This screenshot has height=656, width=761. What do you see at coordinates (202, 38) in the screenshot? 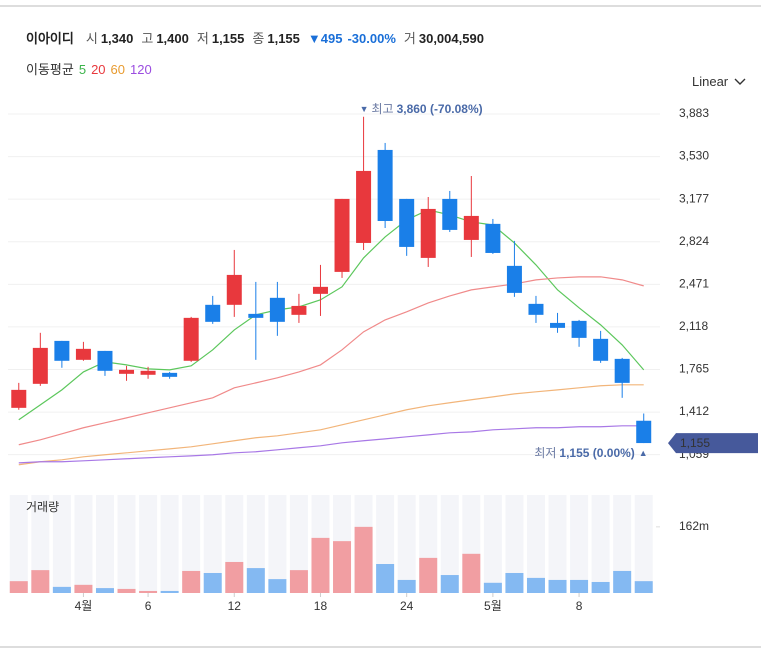
I see `quote-label: 저` at bounding box center [202, 38].